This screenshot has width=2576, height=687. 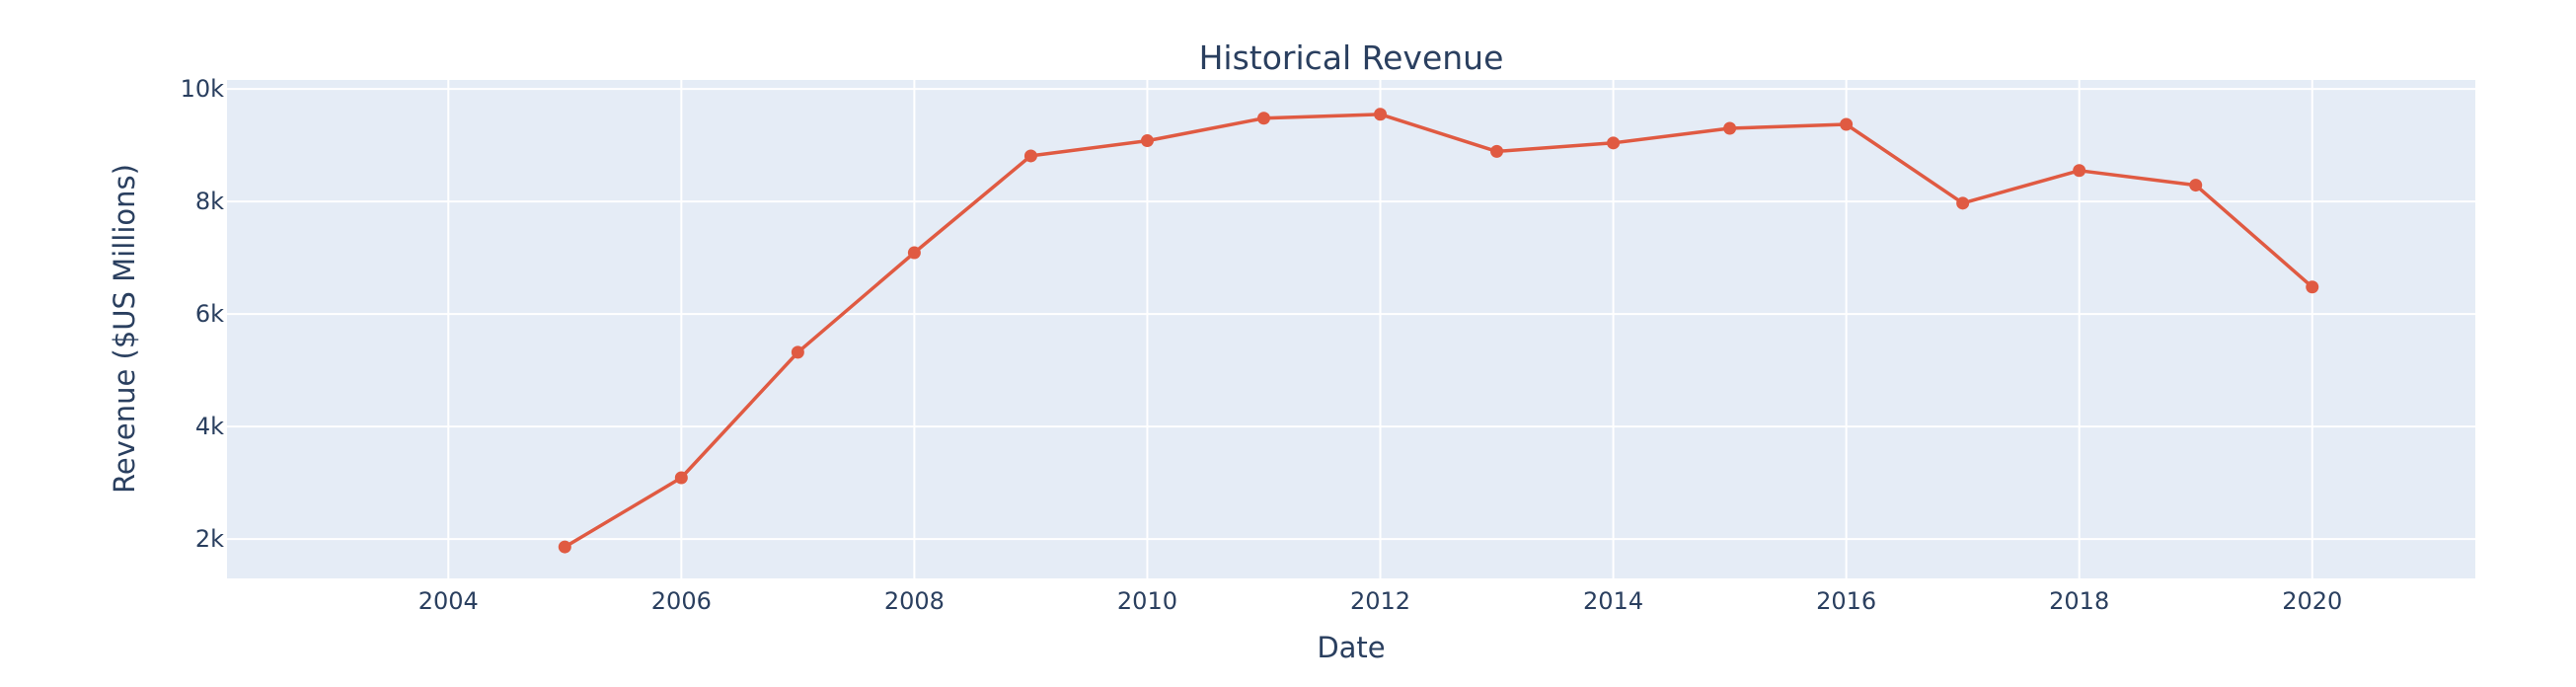 What do you see at coordinates (125, 329) in the screenshot?
I see `y-axis-title: Revenue ($US Millions)` at bounding box center [125, 329].